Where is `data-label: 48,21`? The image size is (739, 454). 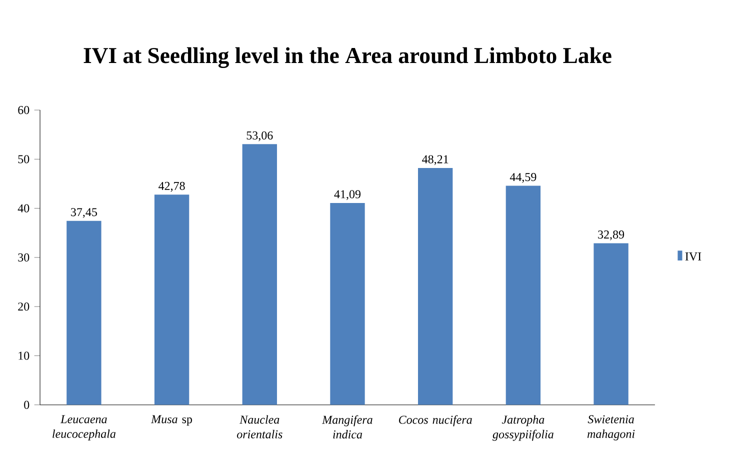
data-label: 48,21 is located at coordinates (435, 160).